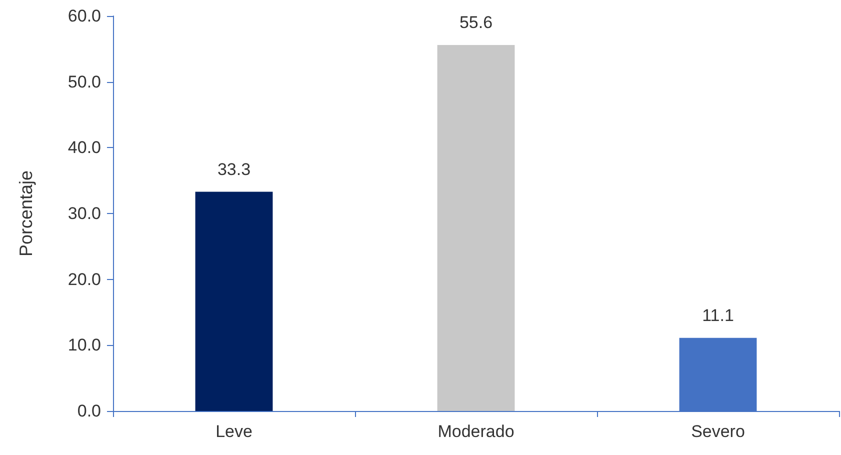 The image size is (841, 455). I want to click on y-tick-label: 50.0, so click(84, 82).